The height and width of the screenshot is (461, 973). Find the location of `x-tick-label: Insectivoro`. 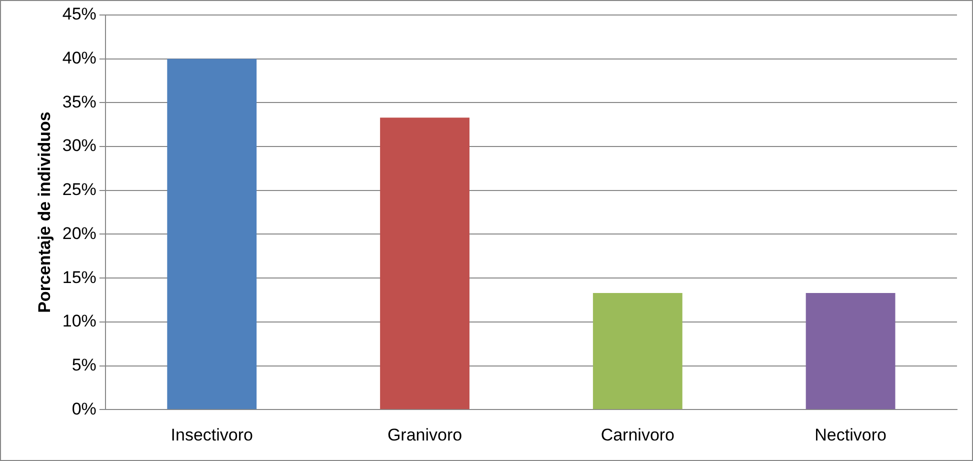

x-tick-label: Insectivoro is located at coordinates (211, 434).